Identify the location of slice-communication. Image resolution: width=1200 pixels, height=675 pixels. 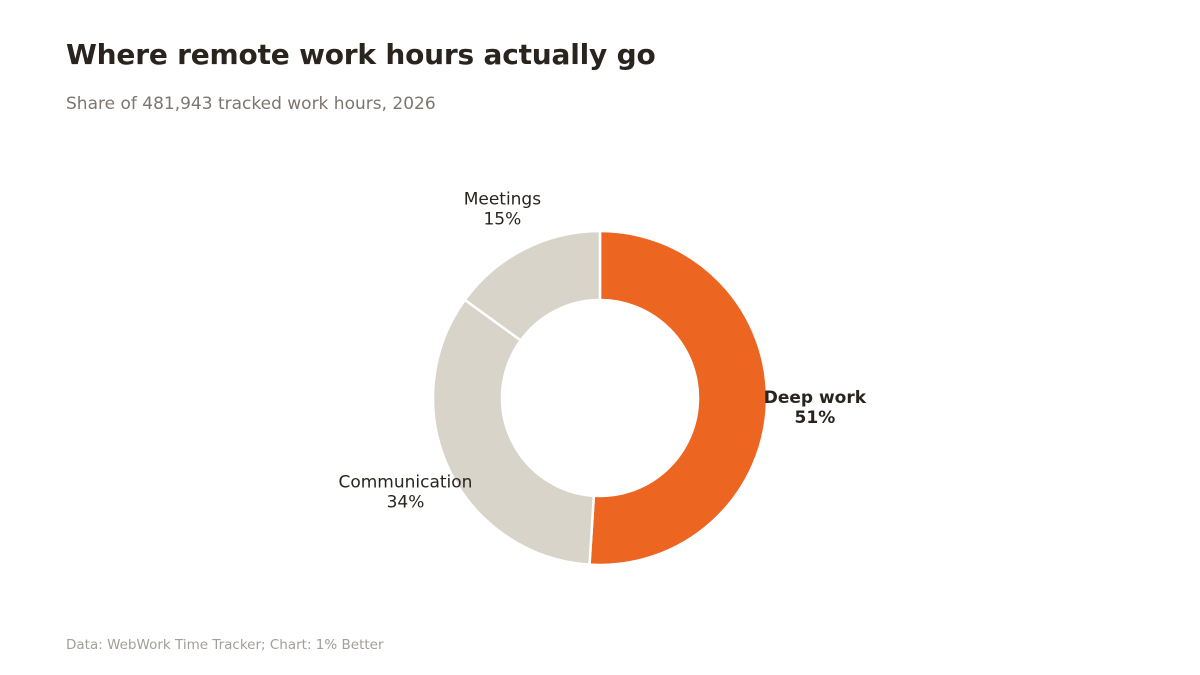
(513, 432).